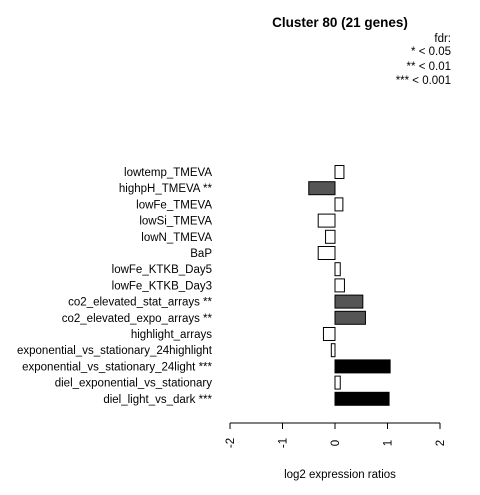  I want to click on category-label-6: BaP, so click(201, 254).